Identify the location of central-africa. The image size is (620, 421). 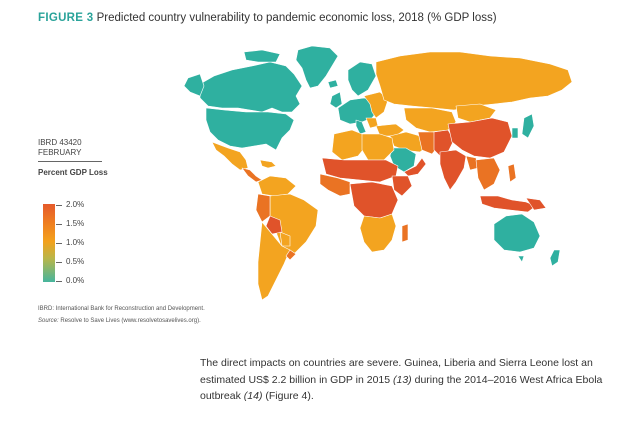
(374, 200).